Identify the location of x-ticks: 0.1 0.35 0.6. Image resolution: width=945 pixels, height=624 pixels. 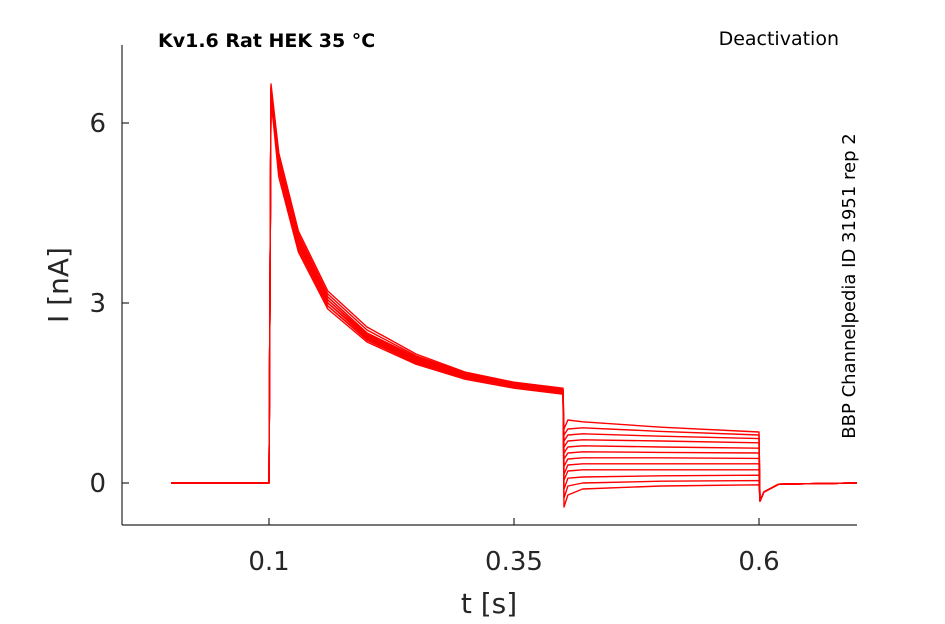
(514, 547).